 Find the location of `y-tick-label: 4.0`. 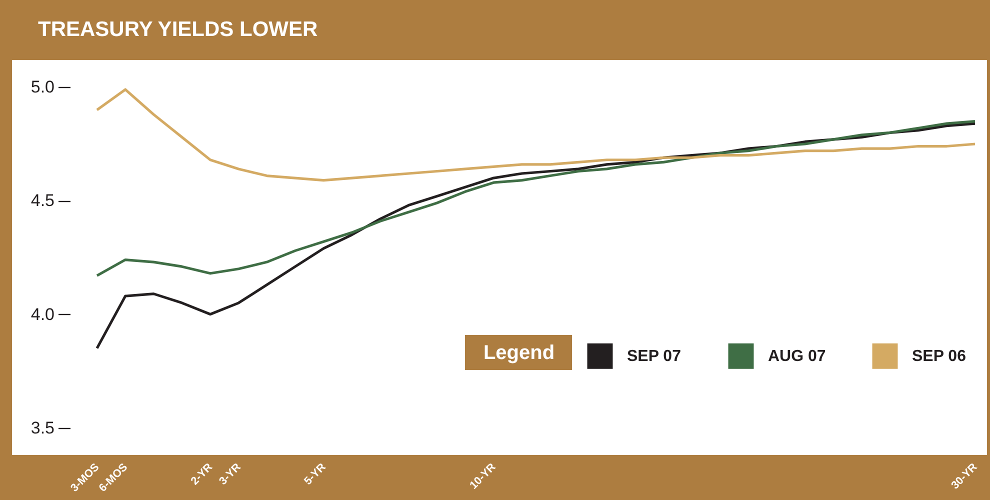

y-tick-label: 4.0 is located at coordinates (42, 314).